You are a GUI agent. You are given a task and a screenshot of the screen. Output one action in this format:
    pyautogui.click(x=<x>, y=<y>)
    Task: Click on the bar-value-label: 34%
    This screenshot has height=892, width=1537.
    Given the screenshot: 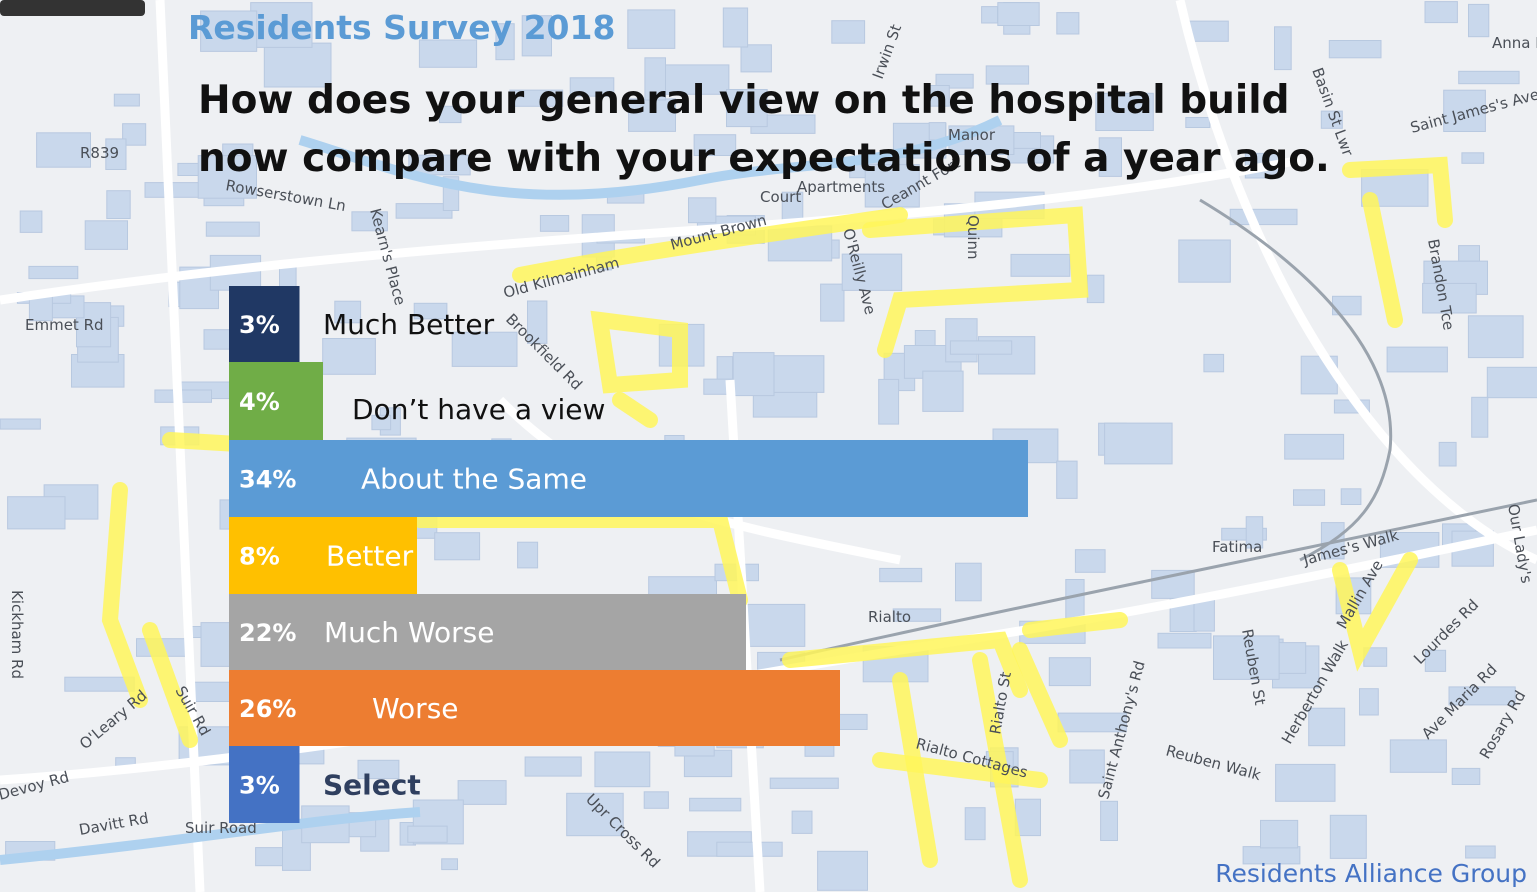 What is the action you would take?
    pyautogui.click(x=267, y=480)
    